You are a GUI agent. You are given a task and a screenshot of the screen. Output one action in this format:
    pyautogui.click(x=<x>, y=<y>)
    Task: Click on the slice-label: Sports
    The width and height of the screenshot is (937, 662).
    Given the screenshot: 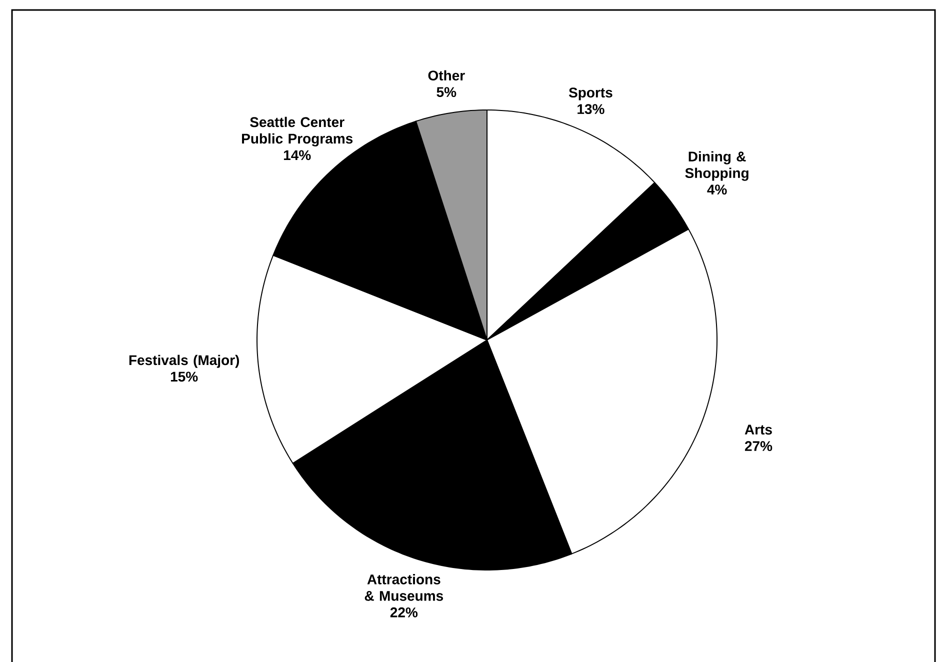 What is the action you would take?
    pyautogui.click(x=590, y=94)
    